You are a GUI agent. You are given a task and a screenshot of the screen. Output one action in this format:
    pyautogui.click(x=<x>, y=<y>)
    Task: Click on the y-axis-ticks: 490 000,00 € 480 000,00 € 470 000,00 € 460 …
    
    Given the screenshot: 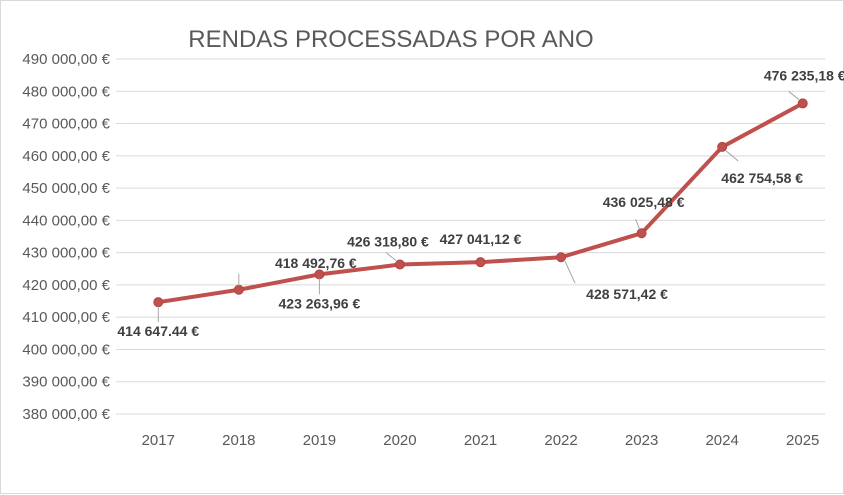 What is the action you would take?
    pyautogui.click(x=66, y=237)
    